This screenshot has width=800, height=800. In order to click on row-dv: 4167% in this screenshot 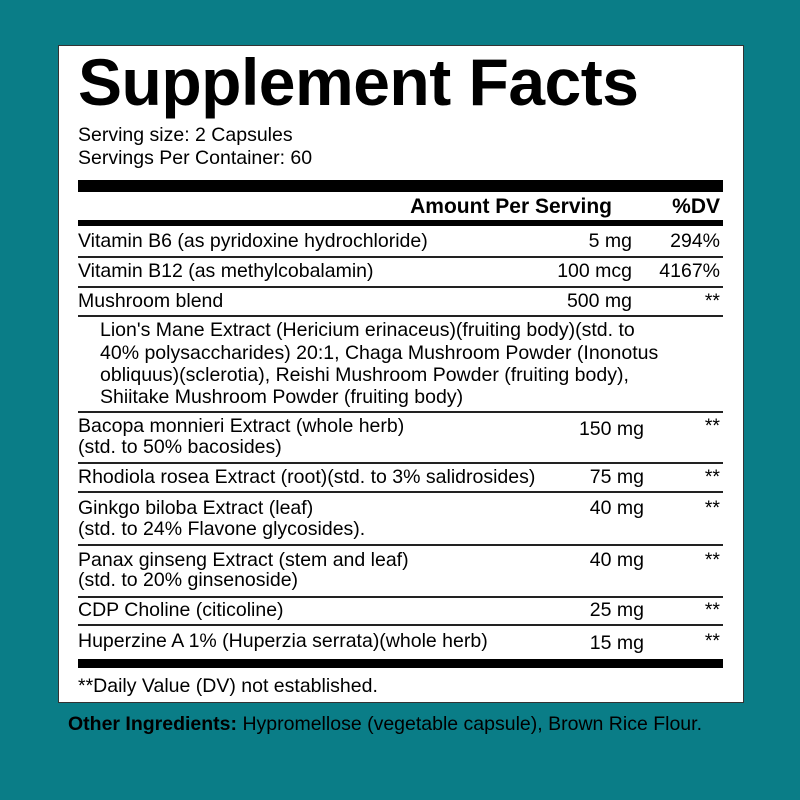, I will do `click(689, 271)`.